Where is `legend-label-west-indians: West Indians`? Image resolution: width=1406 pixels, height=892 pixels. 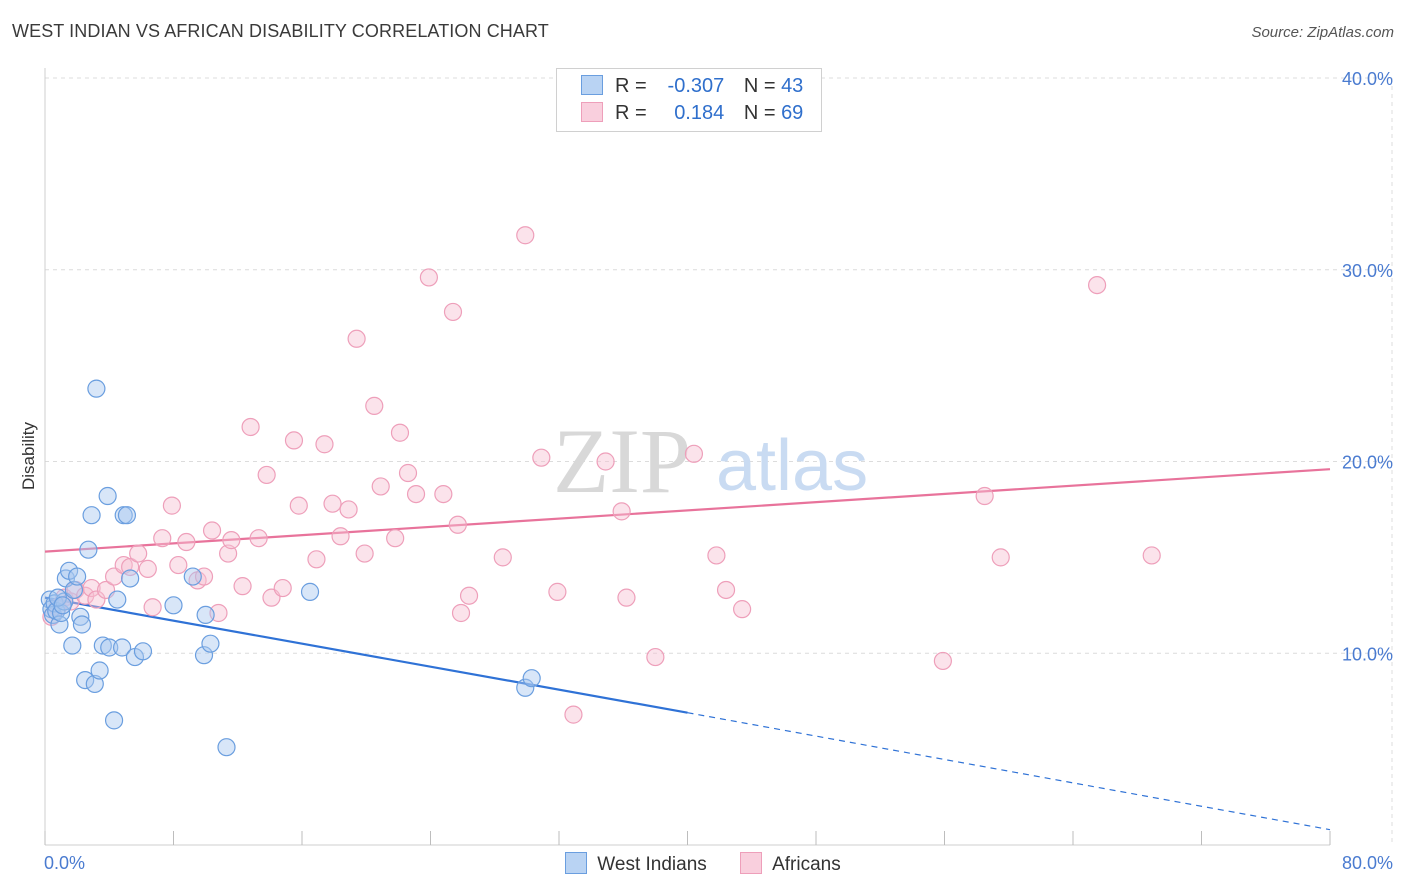 legend-label-west-indians: West Indians is located at coordinates (652, 864).